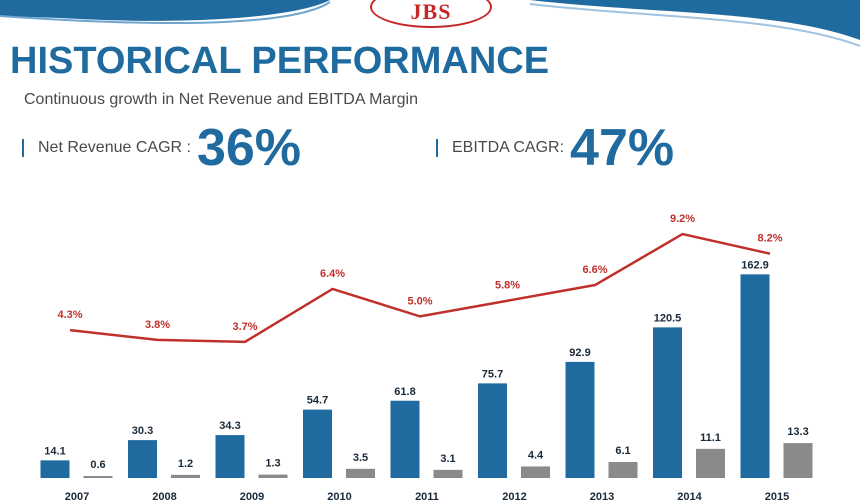 The image size is (860, 500). What do you see at coordinates (682, 219) in the screenshot?
I see `margin-data-label: 9.2%` at bounding box center [682, 219].